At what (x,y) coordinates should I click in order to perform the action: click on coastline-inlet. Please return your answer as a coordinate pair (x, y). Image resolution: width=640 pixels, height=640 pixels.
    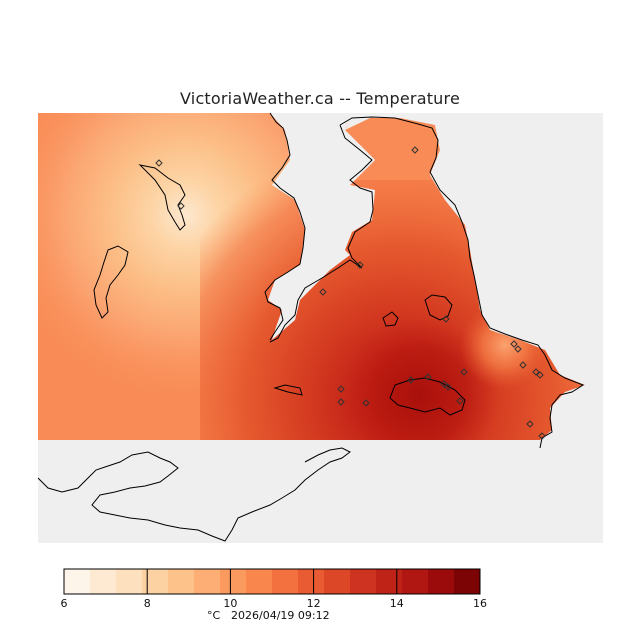
    Looking at the image, I should click on (321, 233).